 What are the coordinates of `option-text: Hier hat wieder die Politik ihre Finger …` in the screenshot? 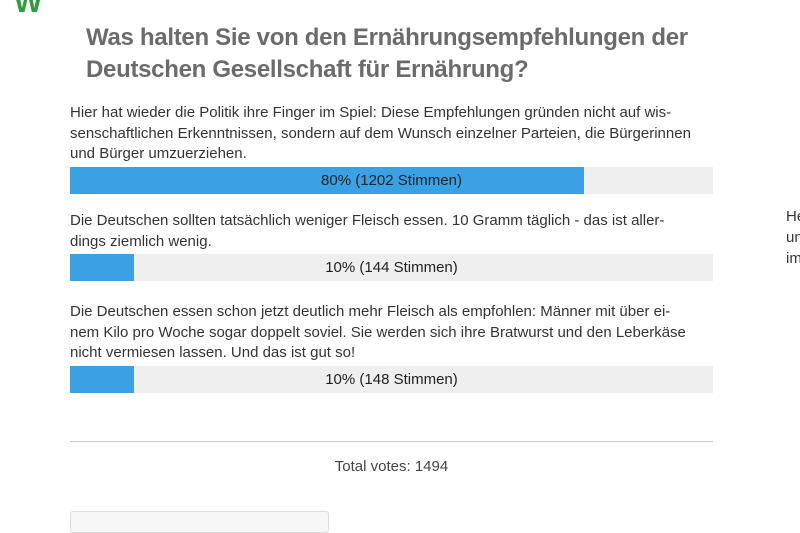 It's located at (371, 112).